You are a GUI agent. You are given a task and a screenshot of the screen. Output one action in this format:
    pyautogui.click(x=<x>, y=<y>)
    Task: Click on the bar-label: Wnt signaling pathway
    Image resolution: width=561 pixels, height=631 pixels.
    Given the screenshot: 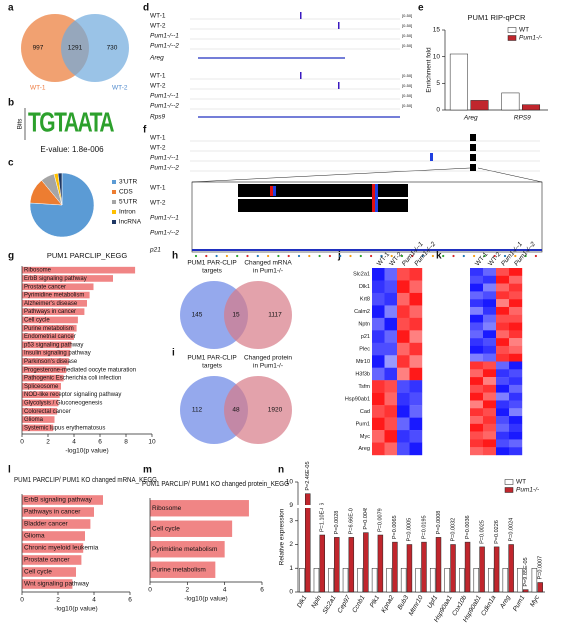 What is the action you would take?
    pyautogui.click(x=57, y=584)
    